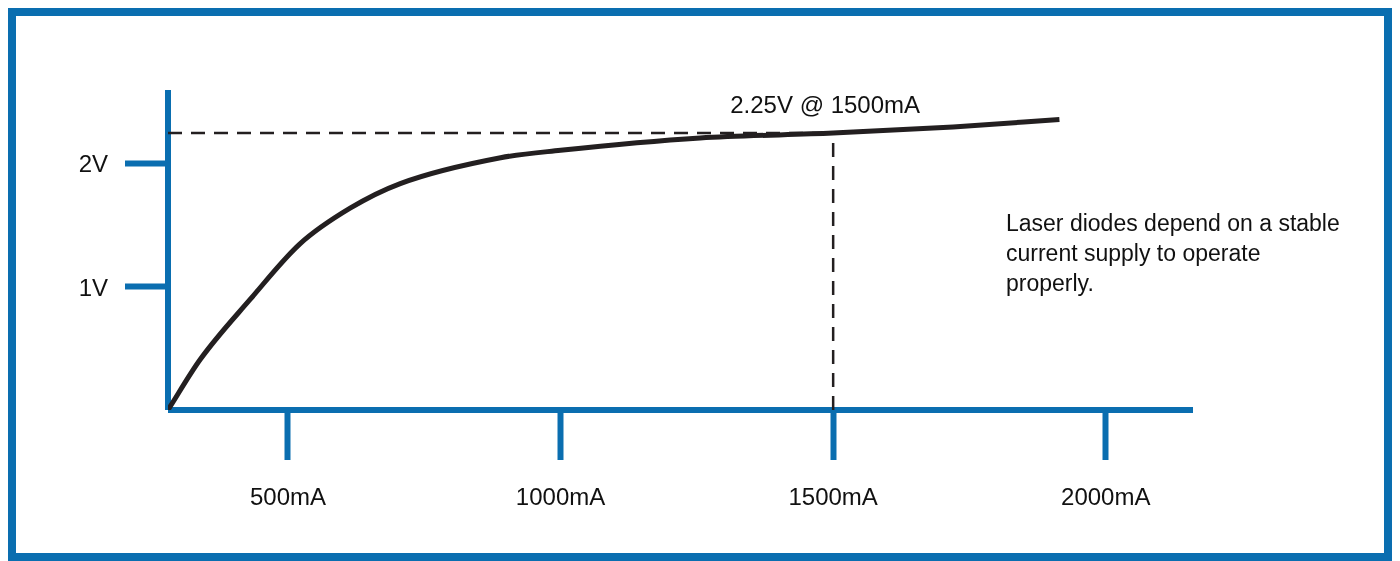  Describe the element at coordinates (1106, 497) in the screenshot. I see `x-tick-label: 2000mA` at that location.